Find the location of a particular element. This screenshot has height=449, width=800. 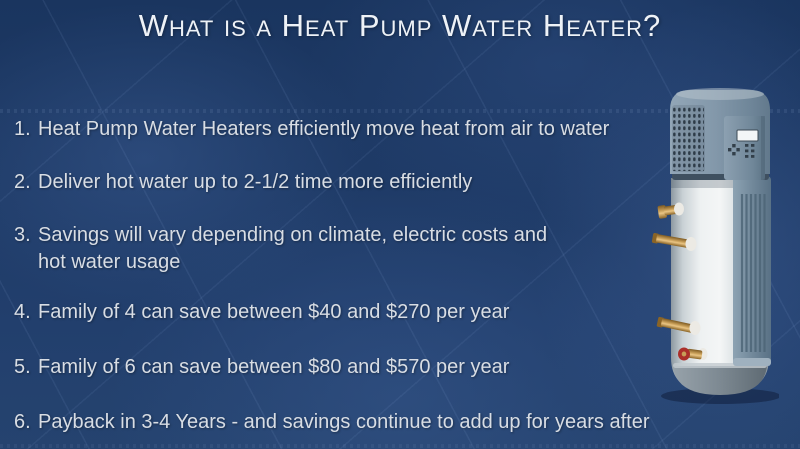

drain-valve is located at coordinates (693, 354).